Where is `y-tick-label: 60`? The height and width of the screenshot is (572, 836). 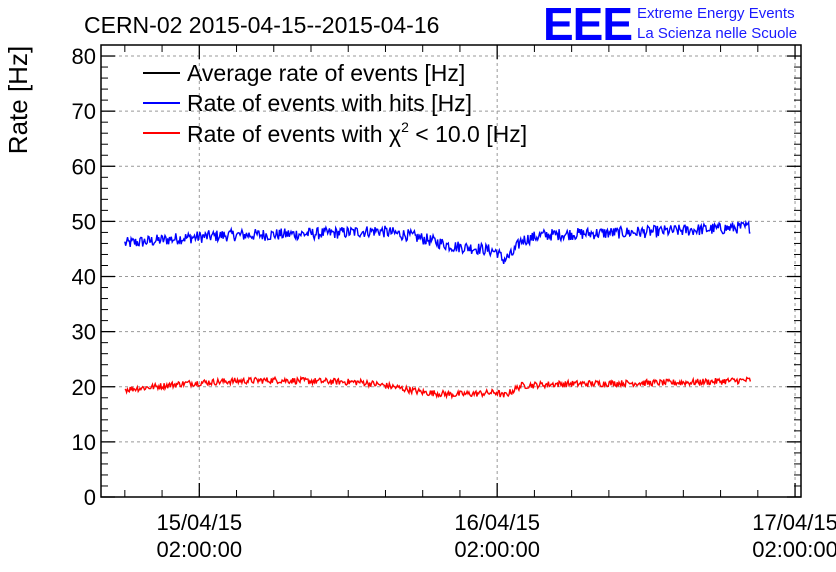
y-tick-label: 60 is located at coordinates (84, 166).